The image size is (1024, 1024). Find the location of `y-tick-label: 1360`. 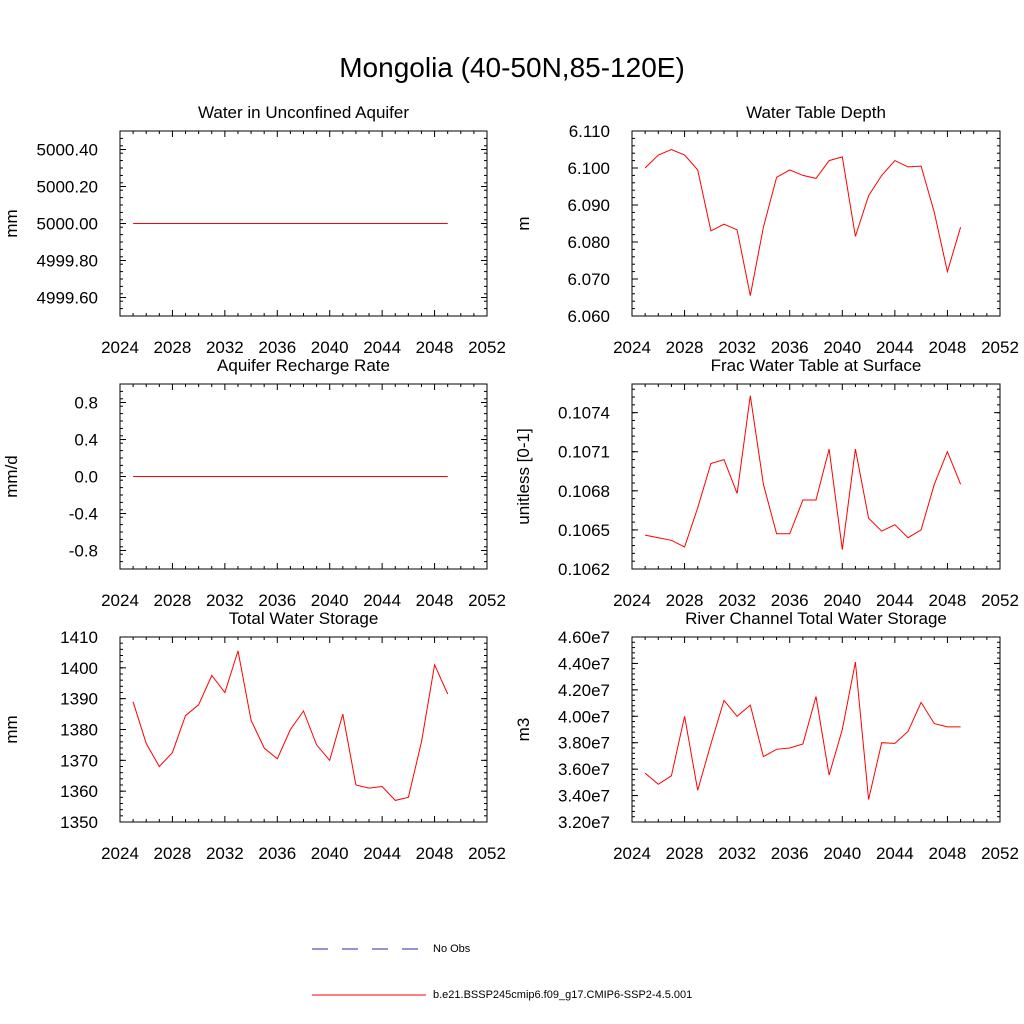

y-tick-label: 1360 is located at coordinates (79, 791).